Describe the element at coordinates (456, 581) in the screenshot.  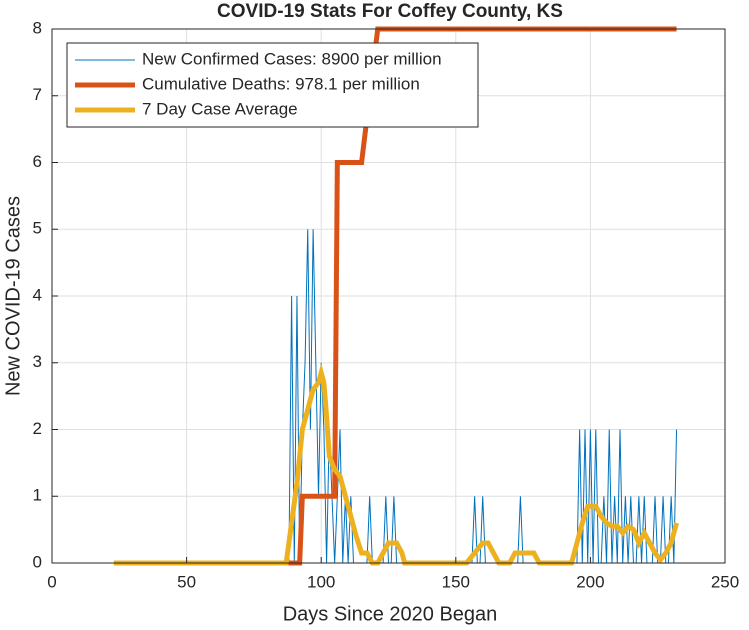
I see `x-tick-label: 150` at that location.